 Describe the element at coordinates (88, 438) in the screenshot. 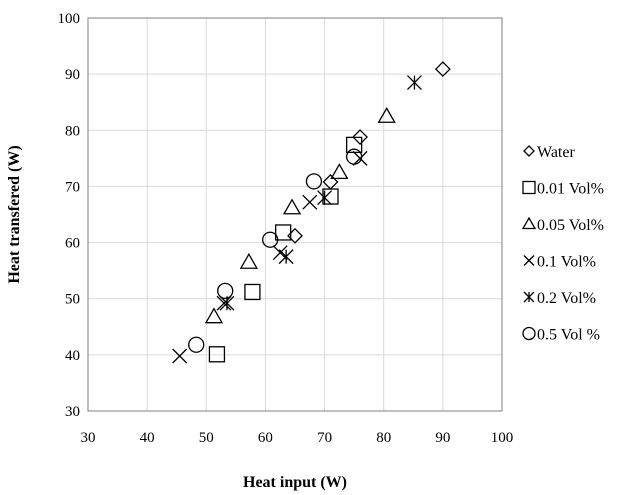

I see `x-tick-label: 30` at that location.